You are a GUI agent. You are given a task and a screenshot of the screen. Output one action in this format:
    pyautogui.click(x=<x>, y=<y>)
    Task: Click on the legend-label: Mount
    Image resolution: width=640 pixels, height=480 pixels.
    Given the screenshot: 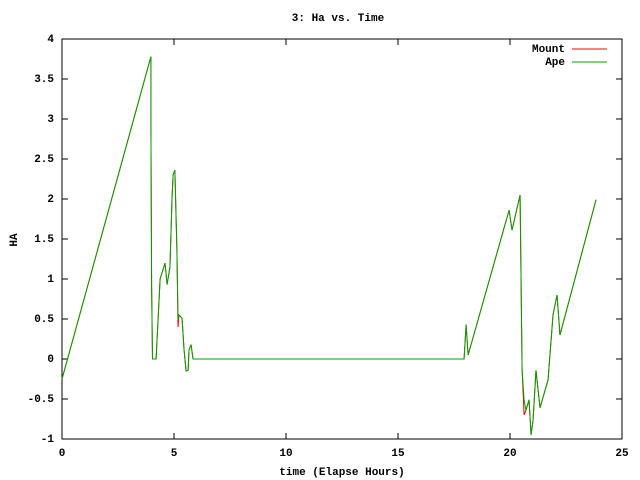 What is the action you would take?
    pyautogui.click(x=548, y=50)
    